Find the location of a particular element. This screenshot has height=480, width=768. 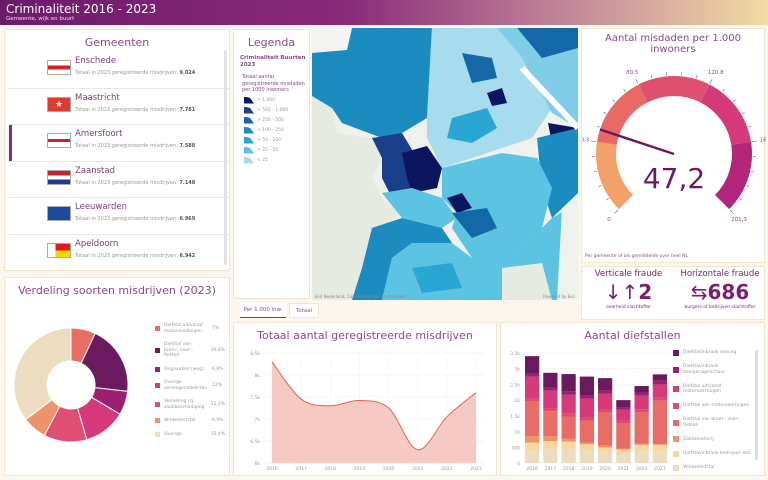

tab-per-1000: Per 1.000 inw. is located at coordinates (263, 310).